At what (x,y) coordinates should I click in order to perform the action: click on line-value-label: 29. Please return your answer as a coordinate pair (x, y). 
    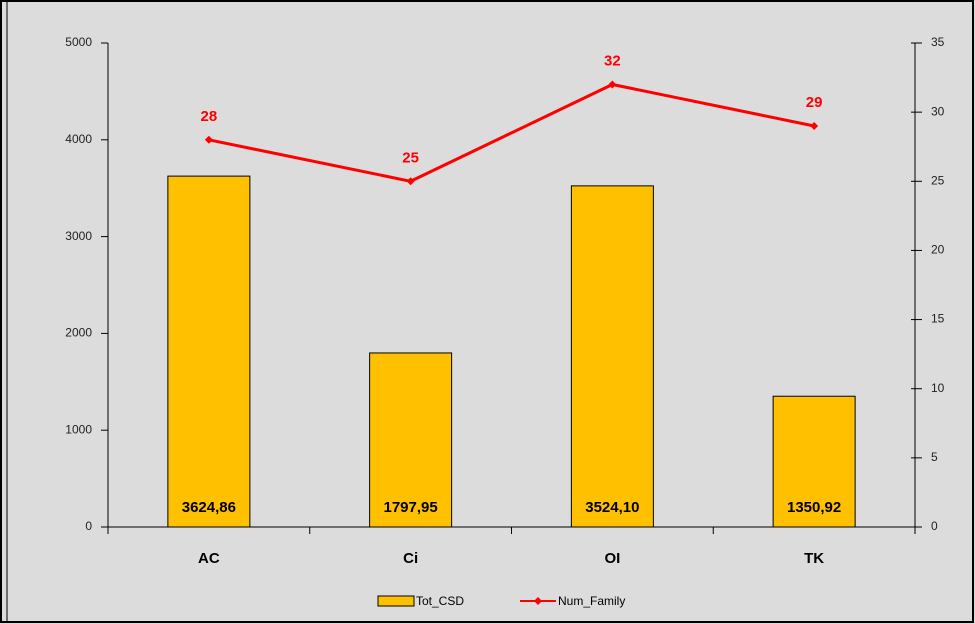
    Looking at the image, I should click on (814, 102).